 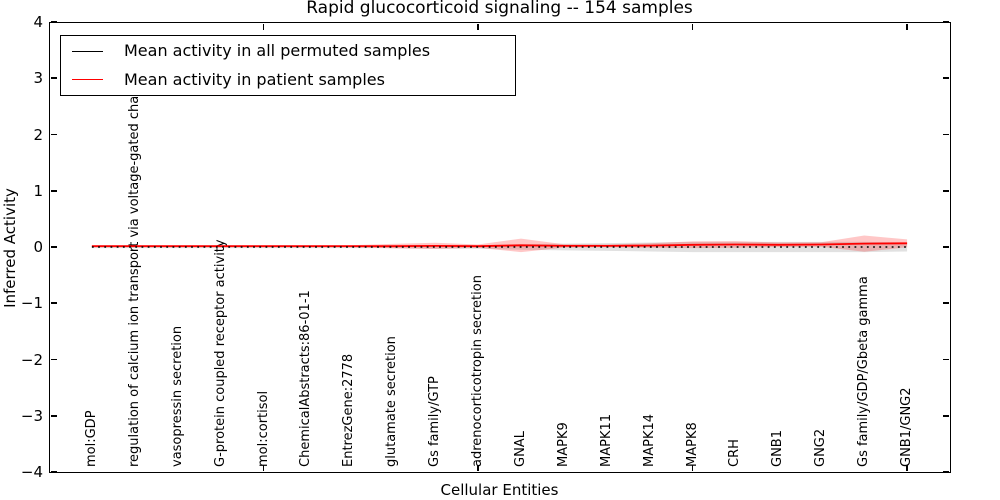 What do you see at coordinates (31, 415) in the screenshot?
I see `y-tick-label: −3` at bounding box center [31, 415].